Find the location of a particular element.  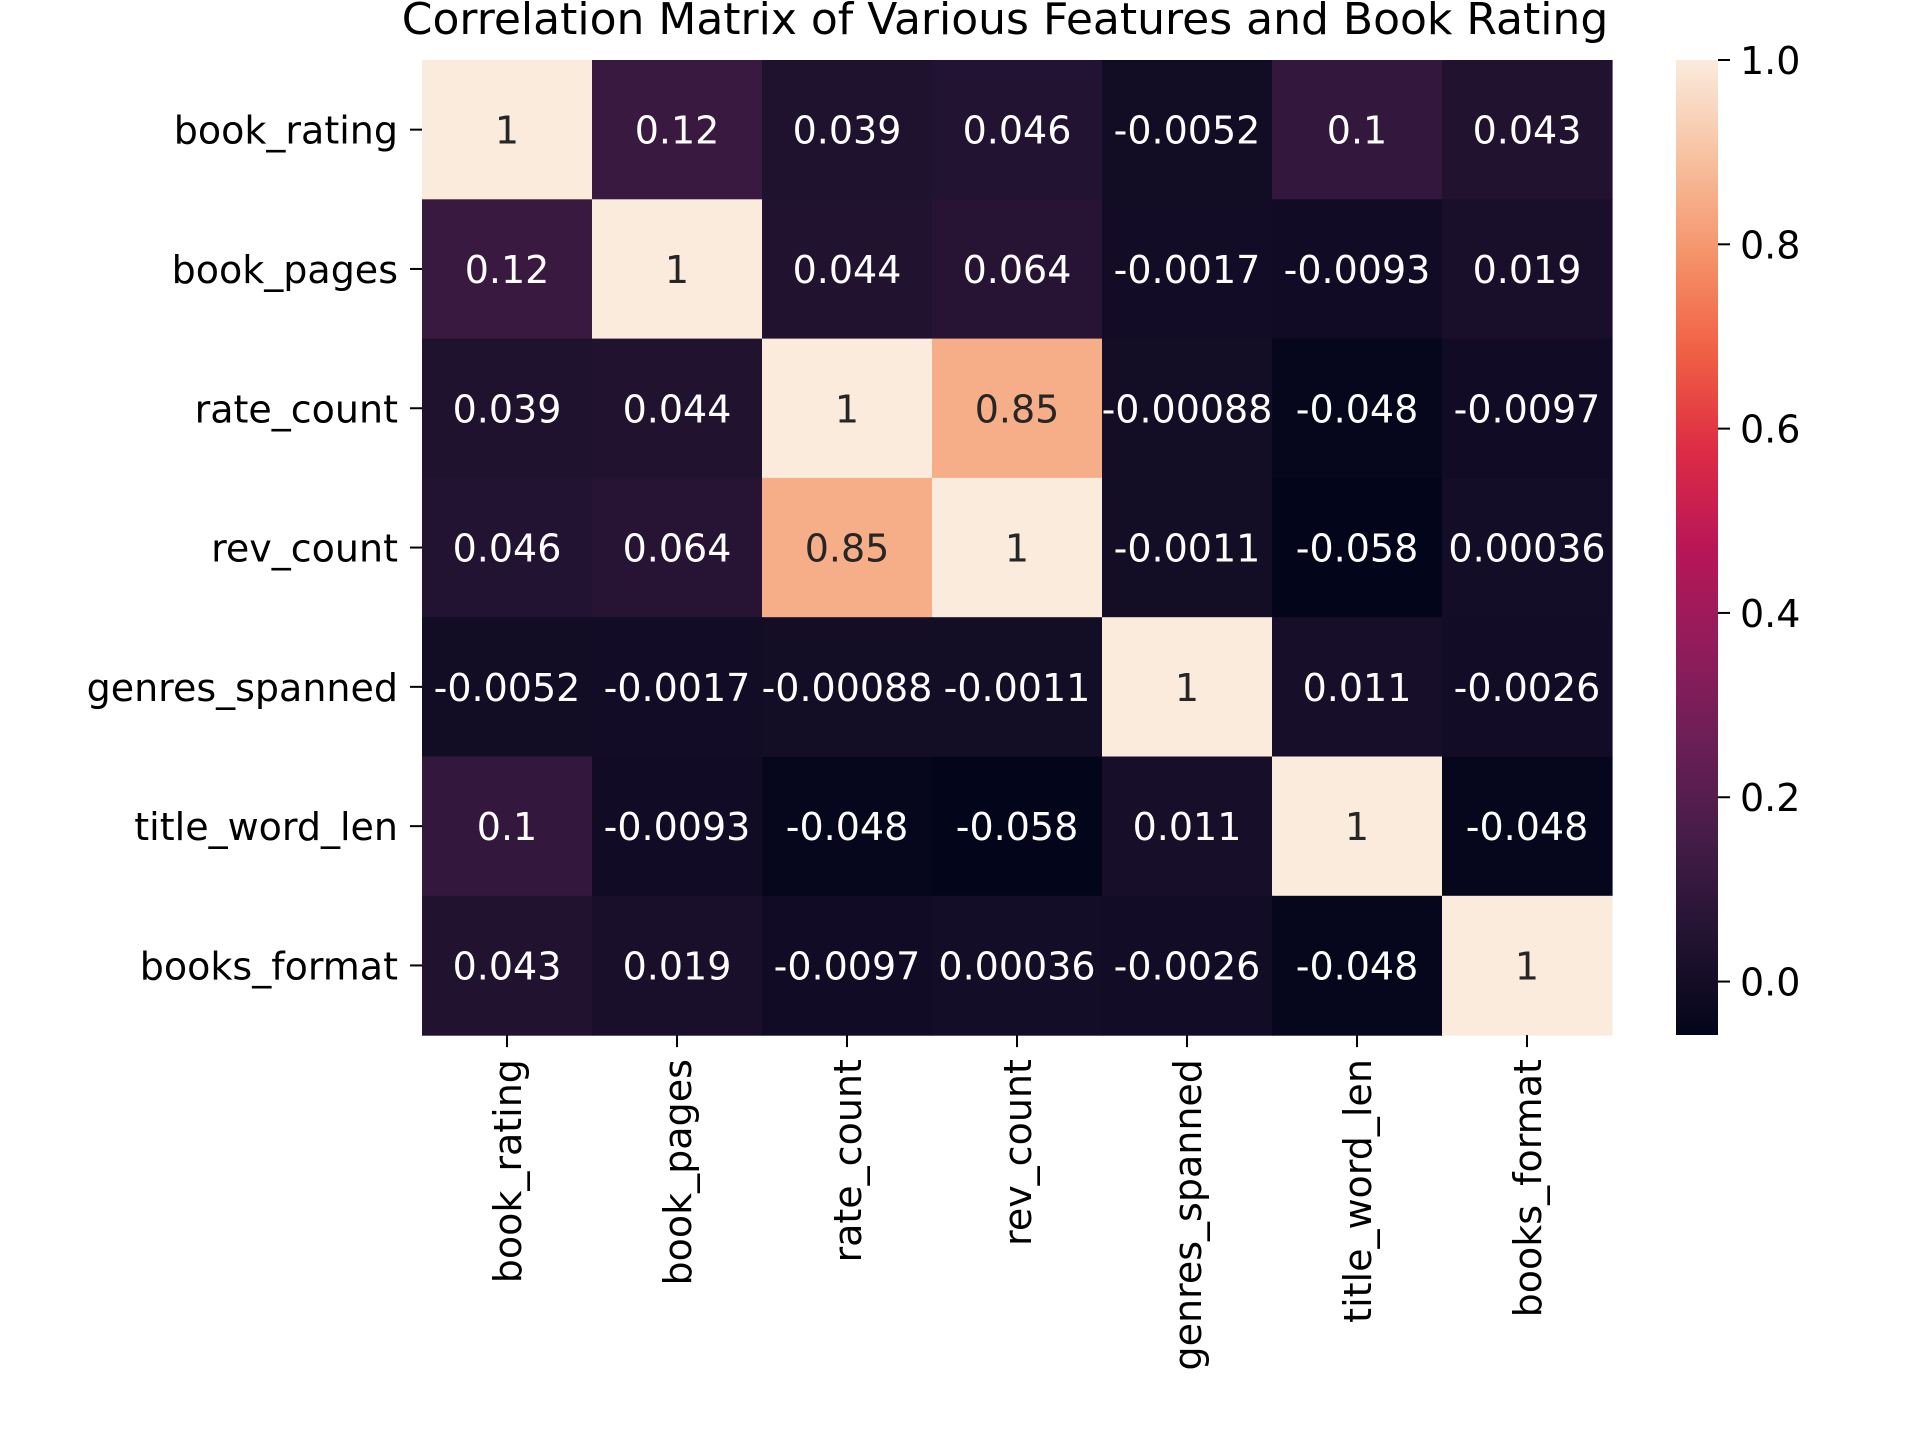

colorbar-tick-label: 0.6 is located at coordinates (1770, 430).